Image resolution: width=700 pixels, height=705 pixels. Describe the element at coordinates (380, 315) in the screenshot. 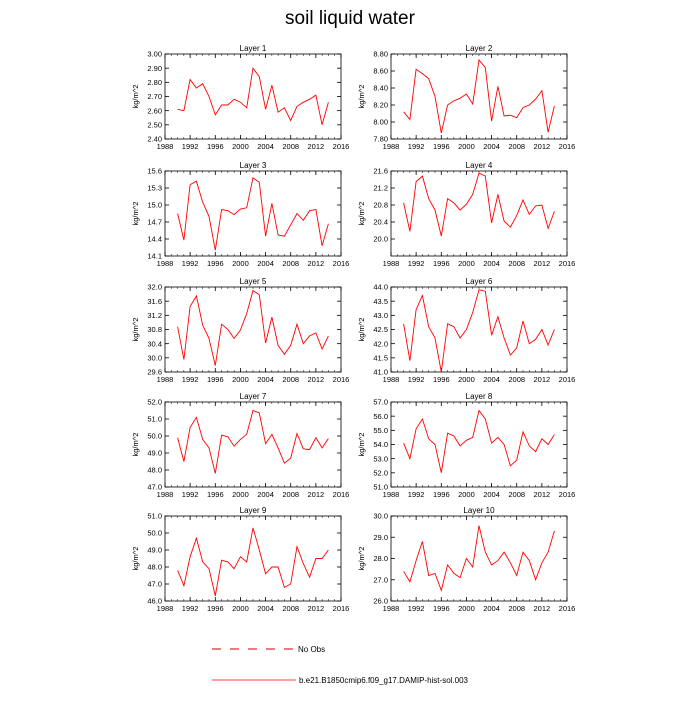

I see `y-tick-label: 43.0` at that location.